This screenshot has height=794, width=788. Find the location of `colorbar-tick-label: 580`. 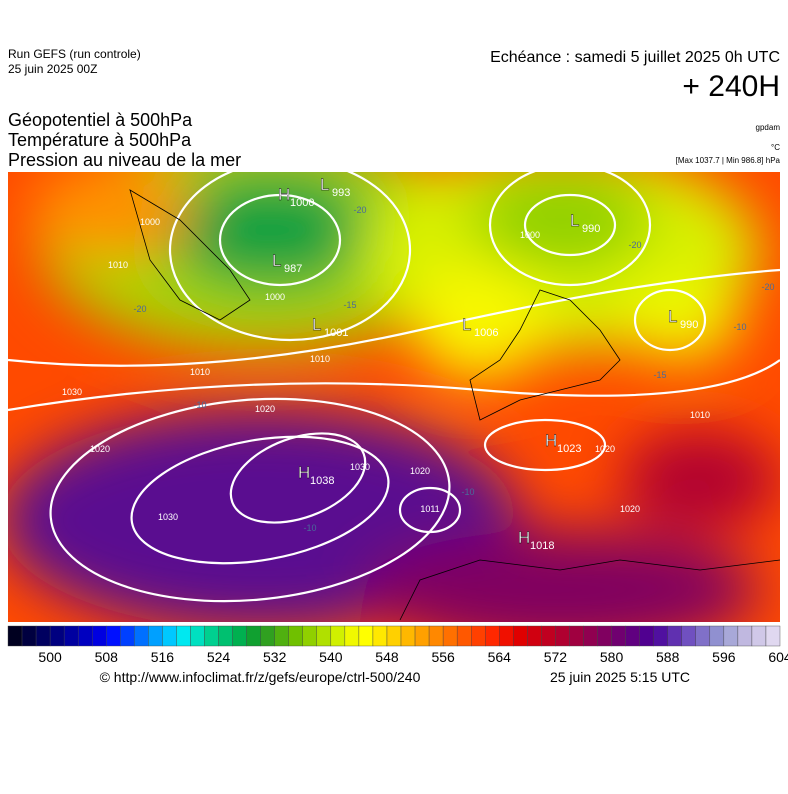

colorbar-tick-label: 580 is located at coordinates (612, 657).